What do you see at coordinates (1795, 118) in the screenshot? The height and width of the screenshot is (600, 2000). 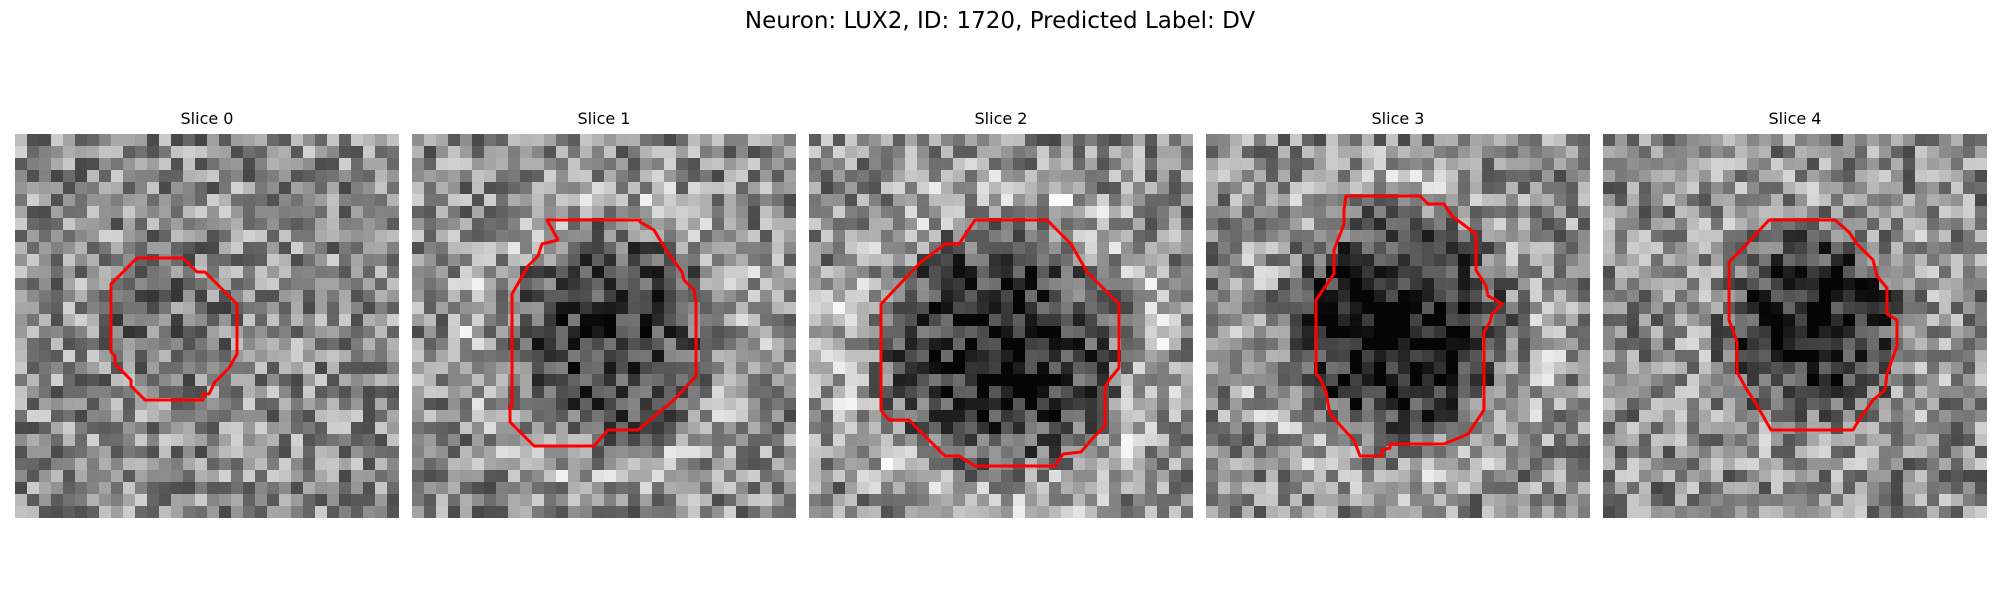 I see `slice-title: Slice 4` at bounding box center [1795, 118].